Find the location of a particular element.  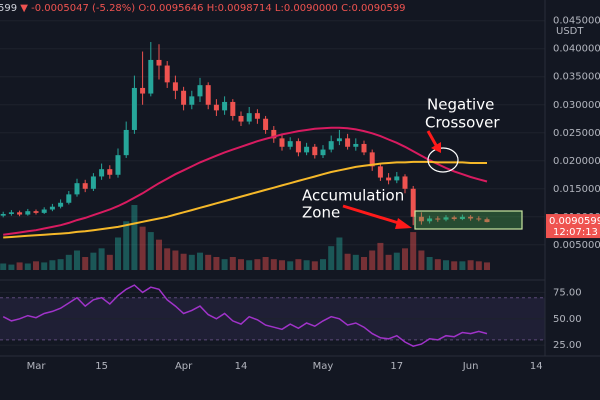

x-tick-label: 17 is located at coordinates (396, 366).